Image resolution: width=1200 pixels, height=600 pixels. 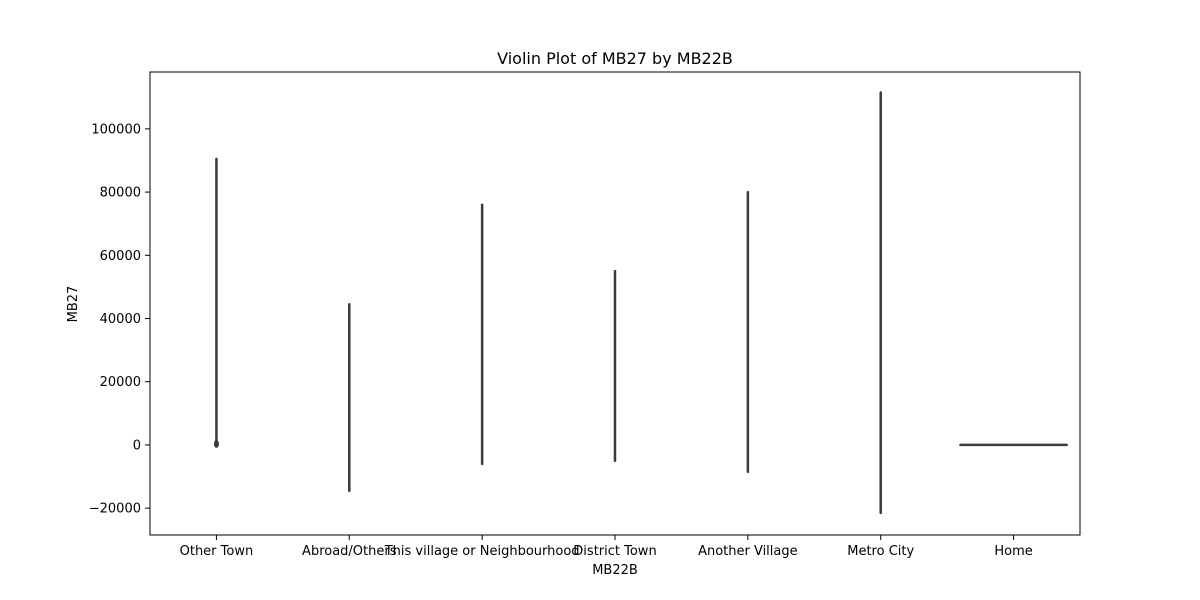 What do you see at coordinates (217, 551) in the screenshot?
I see `x-tick-label: Other Town` at bounding box center [217, 551].